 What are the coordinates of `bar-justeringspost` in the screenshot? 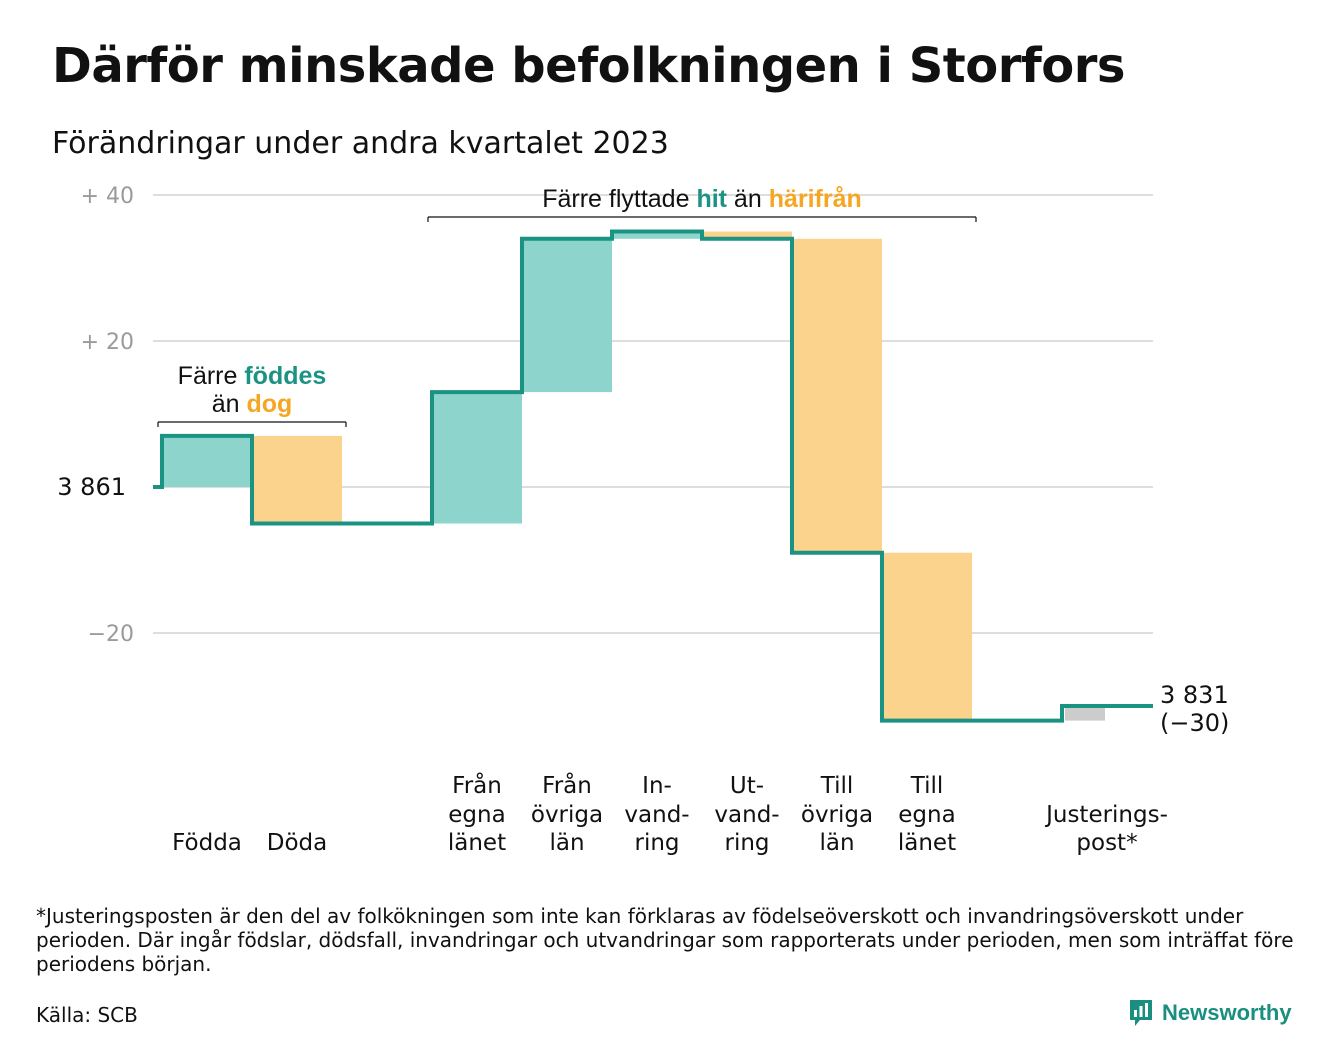 It's located at (1085, 713).